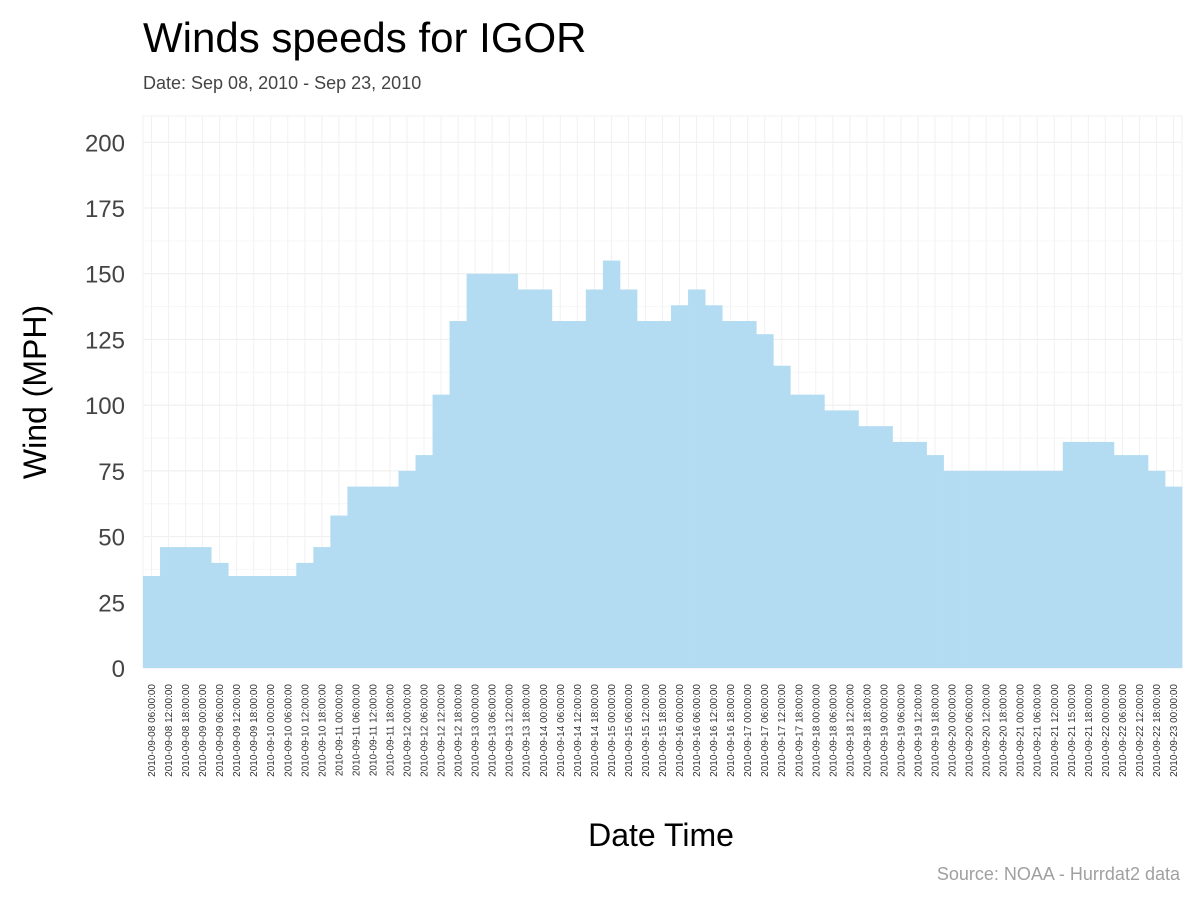 This screenshot has width=1200, height=900. Describe the element at coordinates (105, 406) in the screenshot. I see `y-axis-ticks: 0 25 50 75 100 125 150 175 200` at that location.